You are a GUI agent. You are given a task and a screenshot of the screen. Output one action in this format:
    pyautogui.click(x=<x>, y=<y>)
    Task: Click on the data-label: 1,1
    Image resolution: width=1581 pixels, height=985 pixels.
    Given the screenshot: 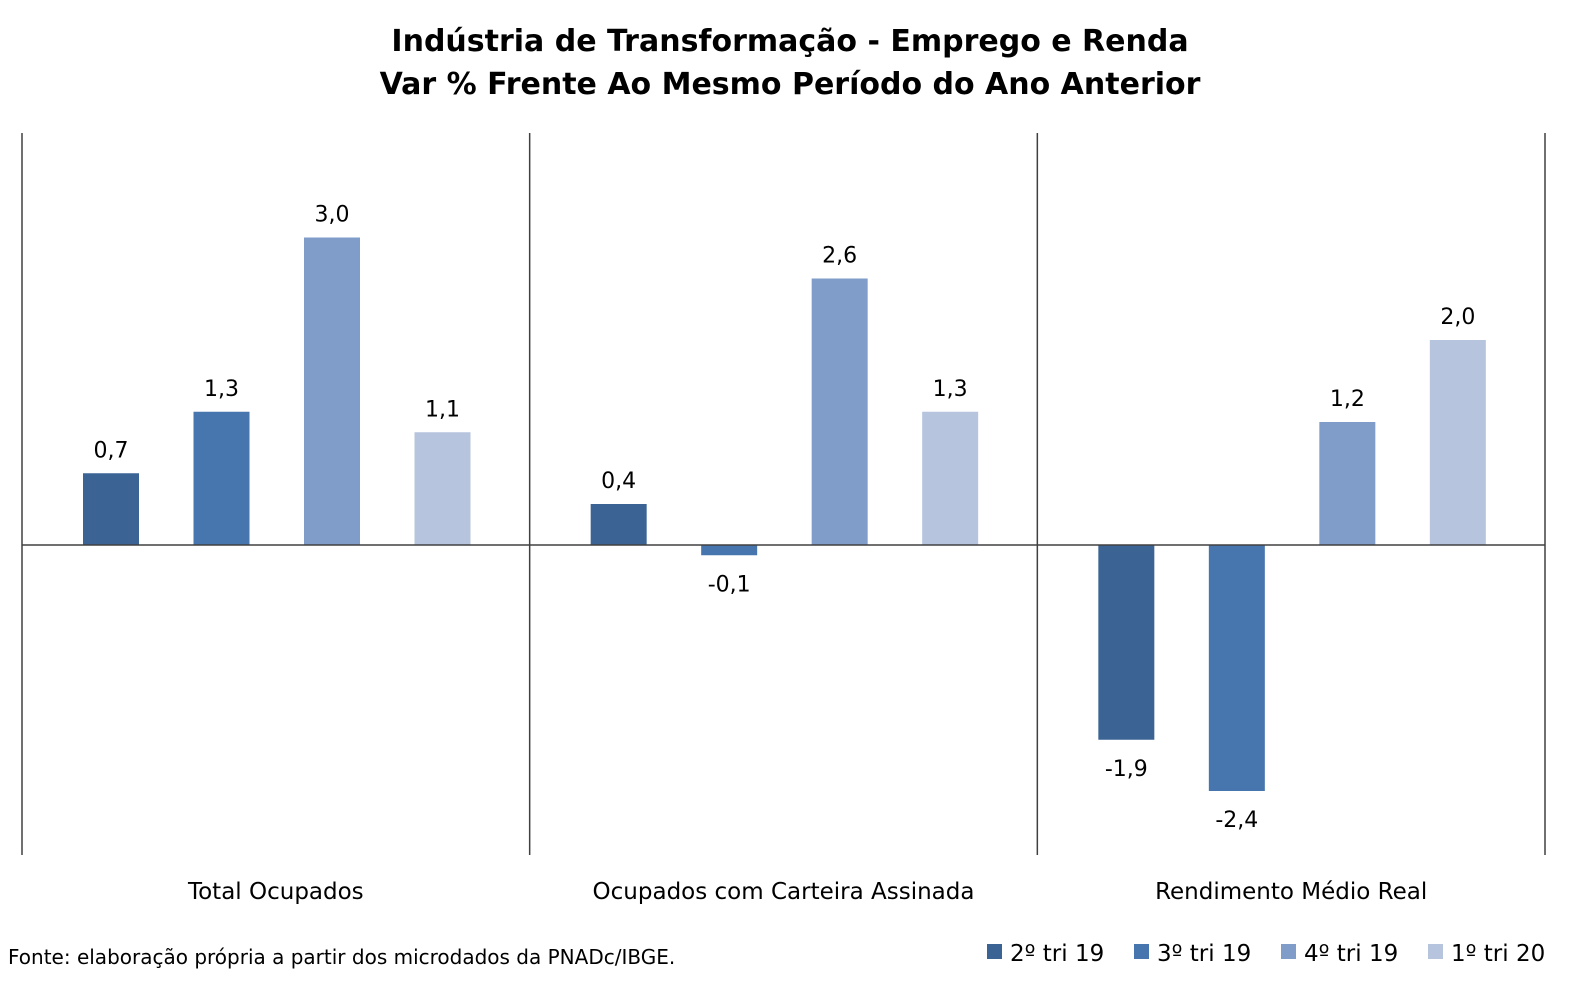 What is the action you would take?
    pyautogui.click(x=442, y=409)
    